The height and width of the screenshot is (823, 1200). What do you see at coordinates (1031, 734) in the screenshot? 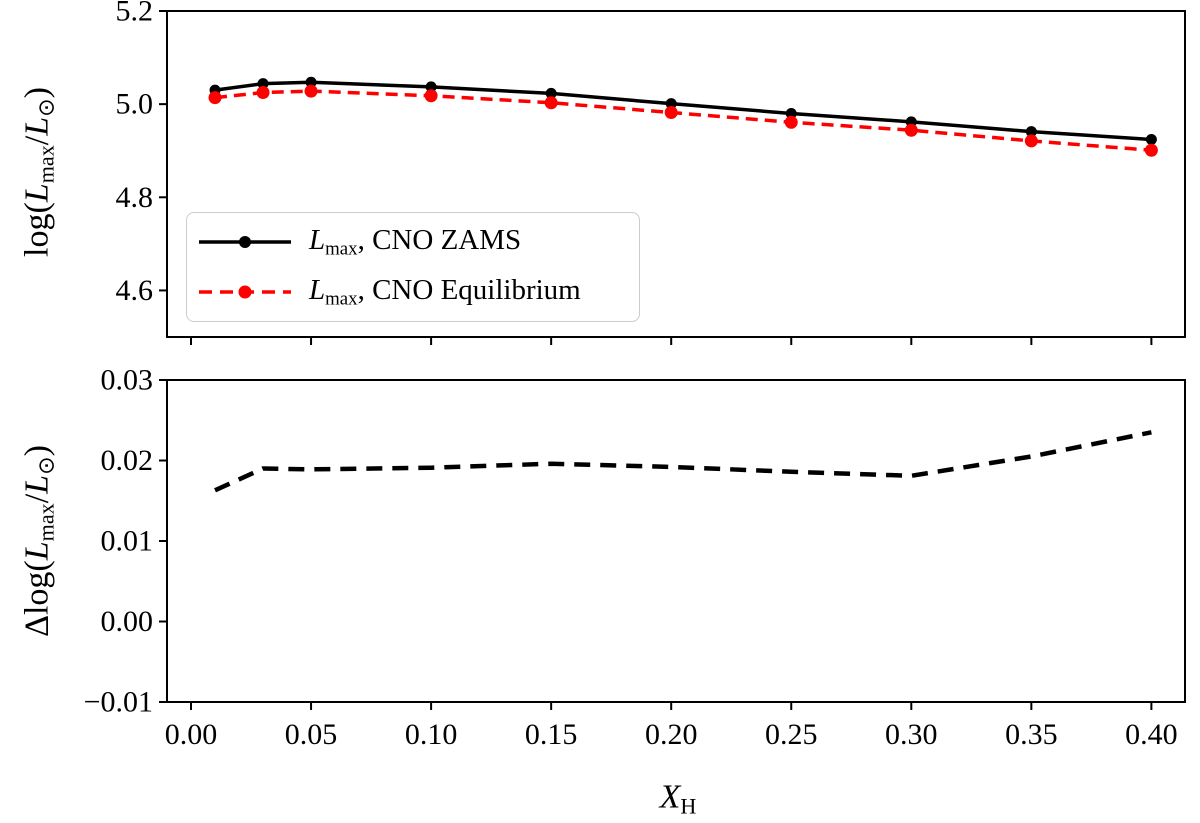
I see `x-tick-label: 0.35` at bounding box center [1031, 734].